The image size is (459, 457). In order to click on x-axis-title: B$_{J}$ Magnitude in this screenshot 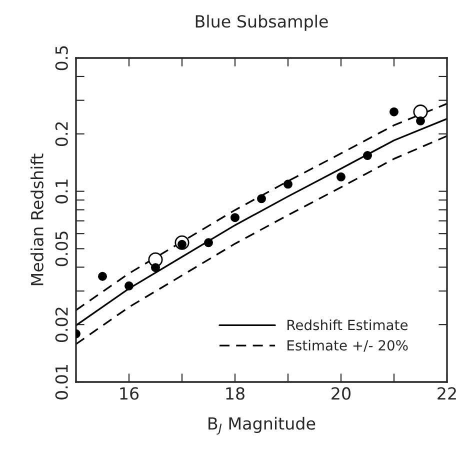, I will do `click(262, 425)`.